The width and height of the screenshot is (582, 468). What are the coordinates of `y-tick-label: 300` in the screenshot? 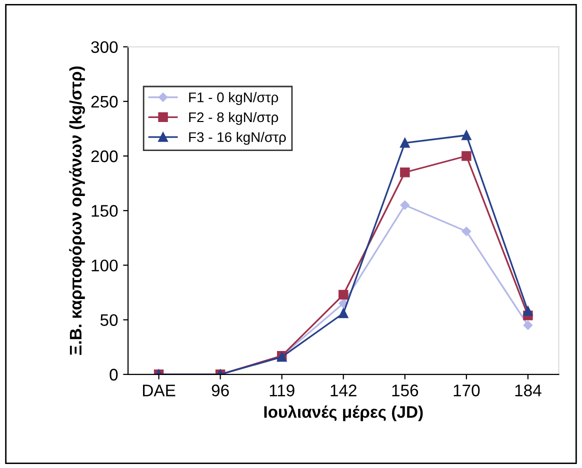 It's located at (104, 47).